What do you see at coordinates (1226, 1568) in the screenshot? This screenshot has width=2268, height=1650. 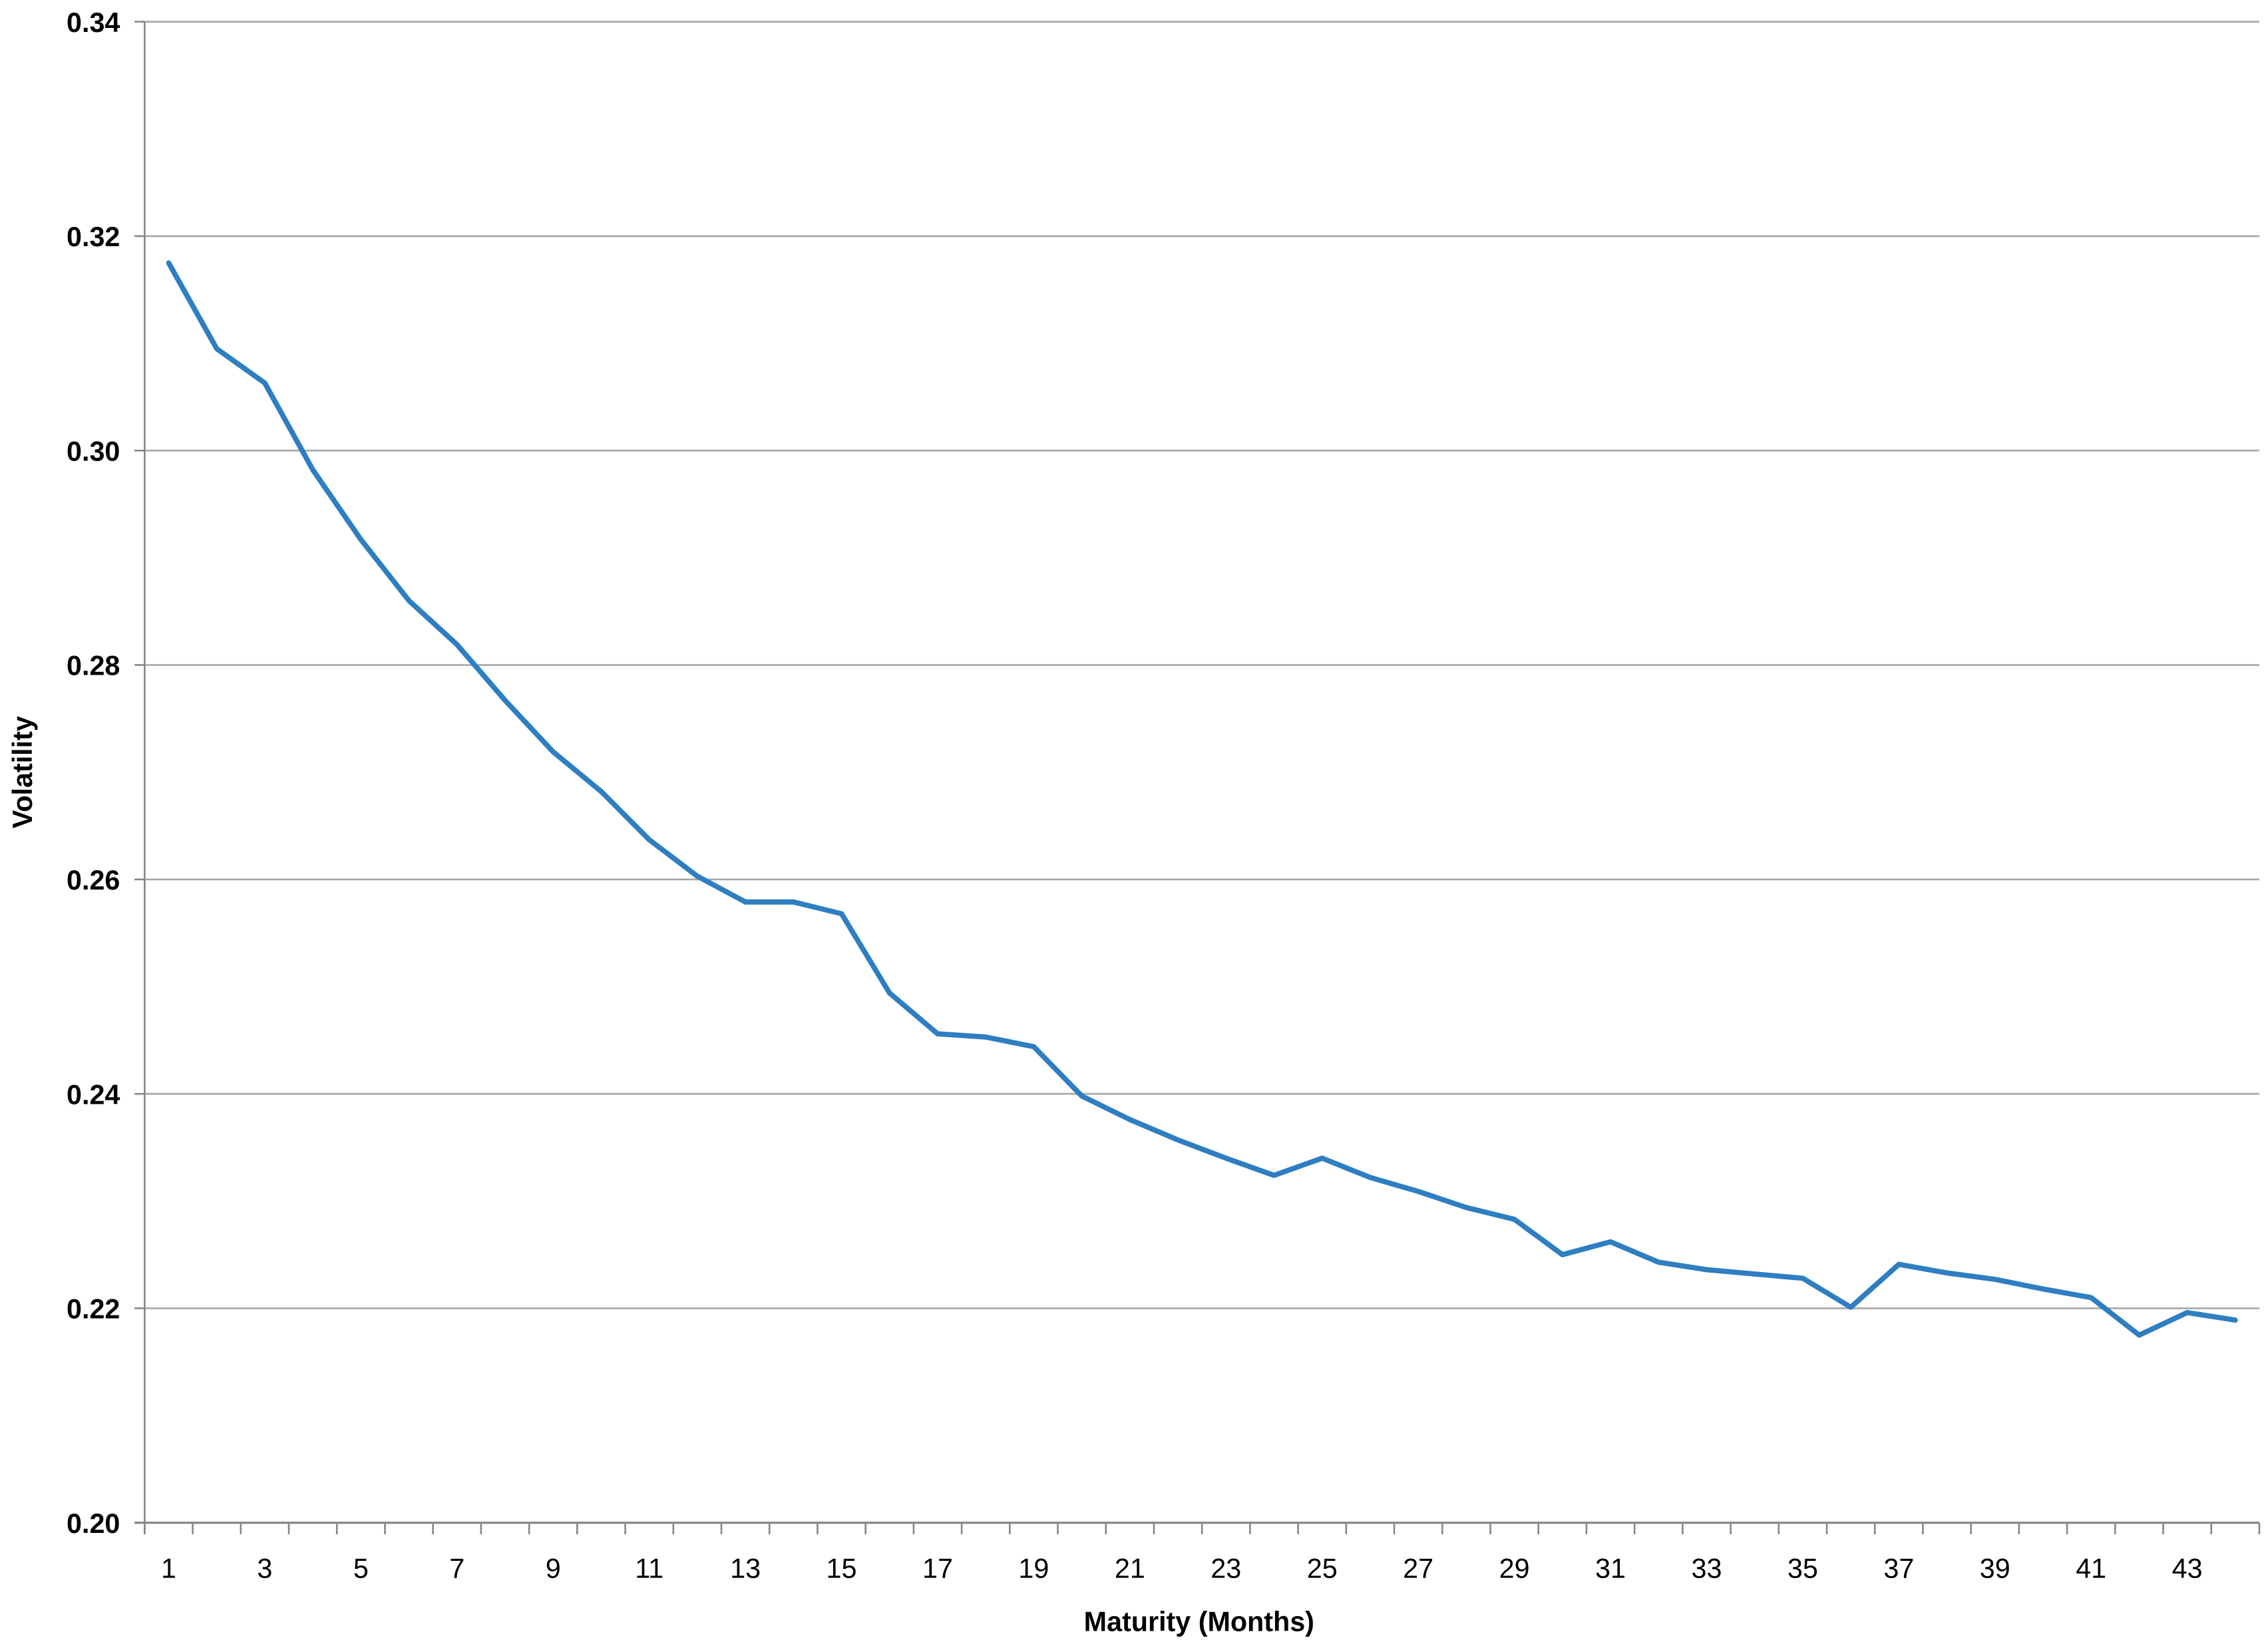 I see `x-tick-label: 23` at bounding box center [1226, 1568].